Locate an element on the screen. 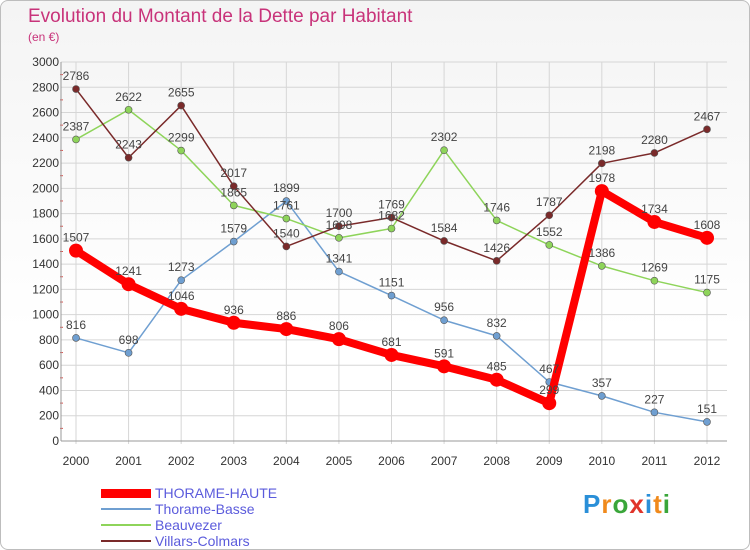 The height and width of the screenshot is (550, 750). data-label: 832 is located at coordinates (497, 323).